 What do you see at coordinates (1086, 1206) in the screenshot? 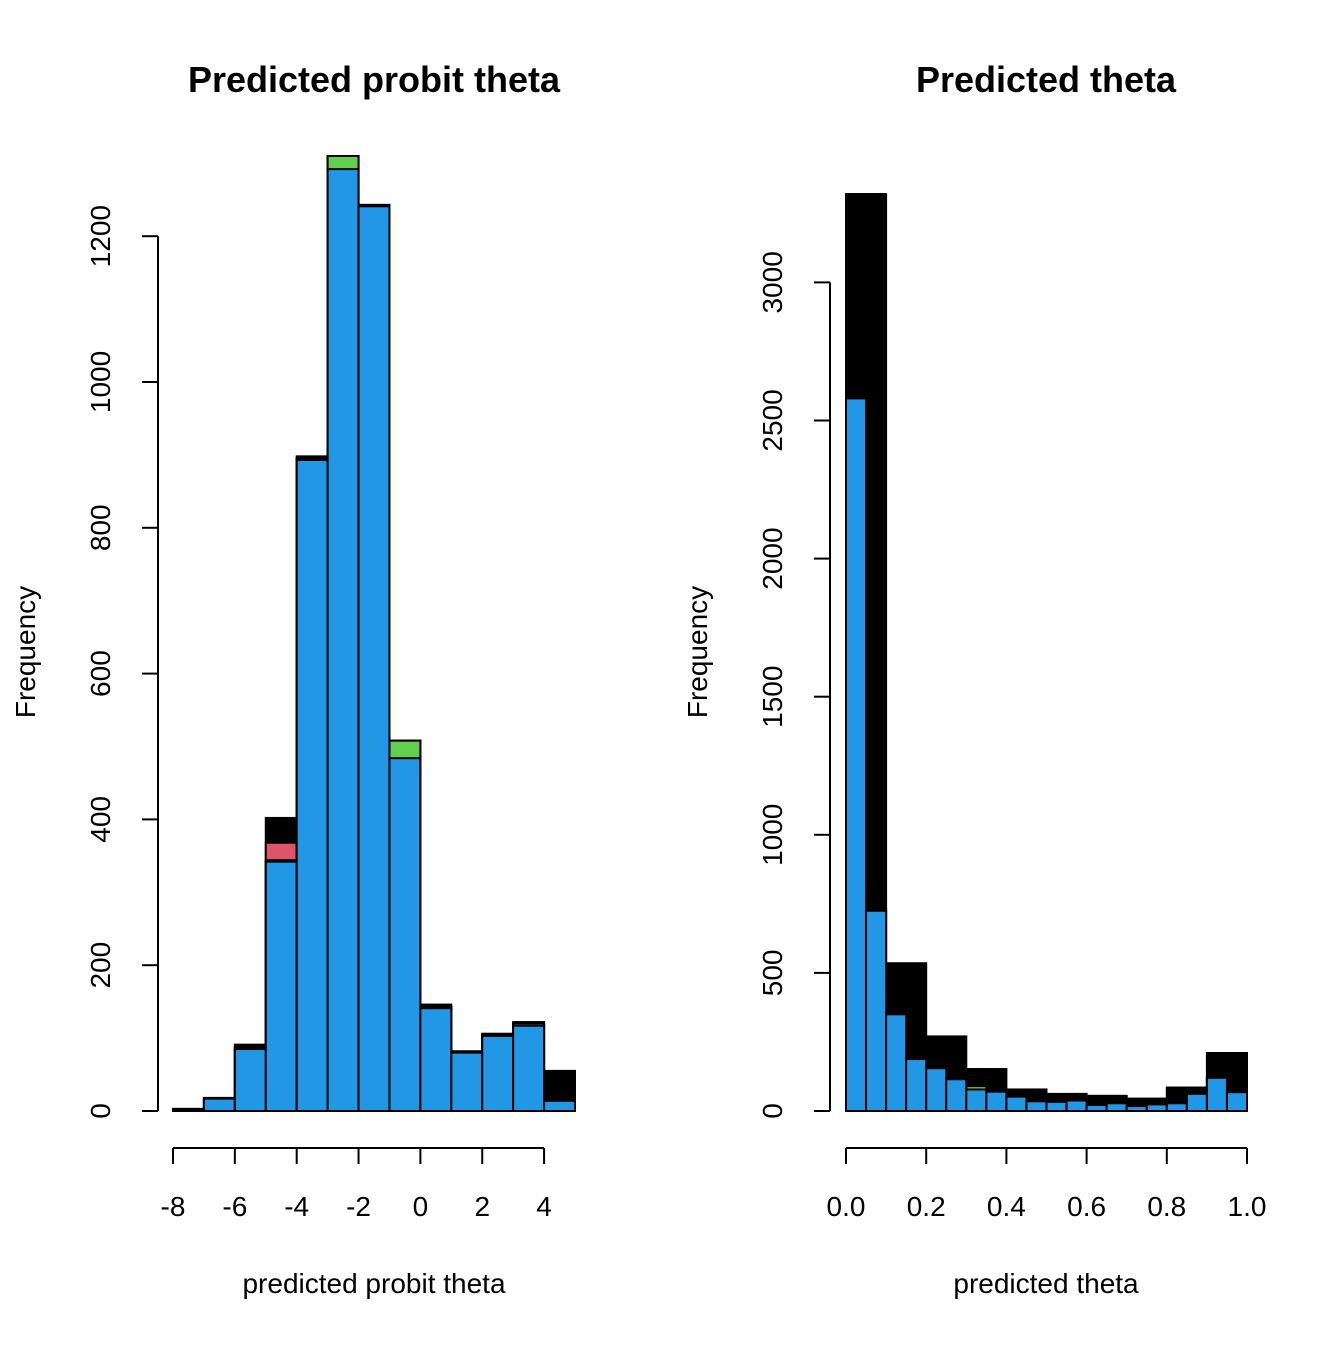
I see `theta-x-tick-label: 0.6` at bounding box center [1086, 1206].